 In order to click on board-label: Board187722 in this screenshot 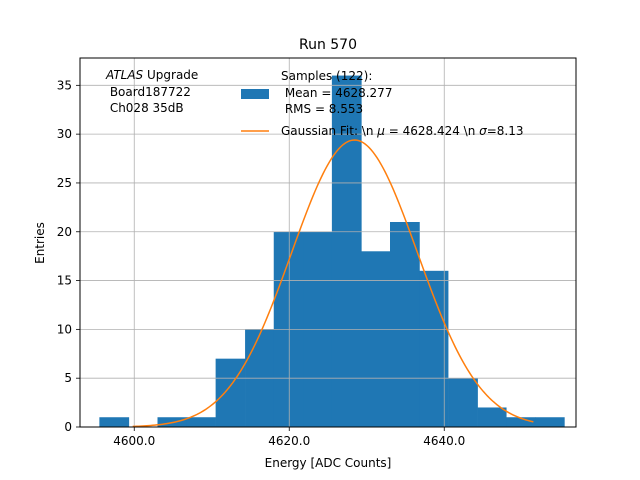, I will do `click(148, 92)`.